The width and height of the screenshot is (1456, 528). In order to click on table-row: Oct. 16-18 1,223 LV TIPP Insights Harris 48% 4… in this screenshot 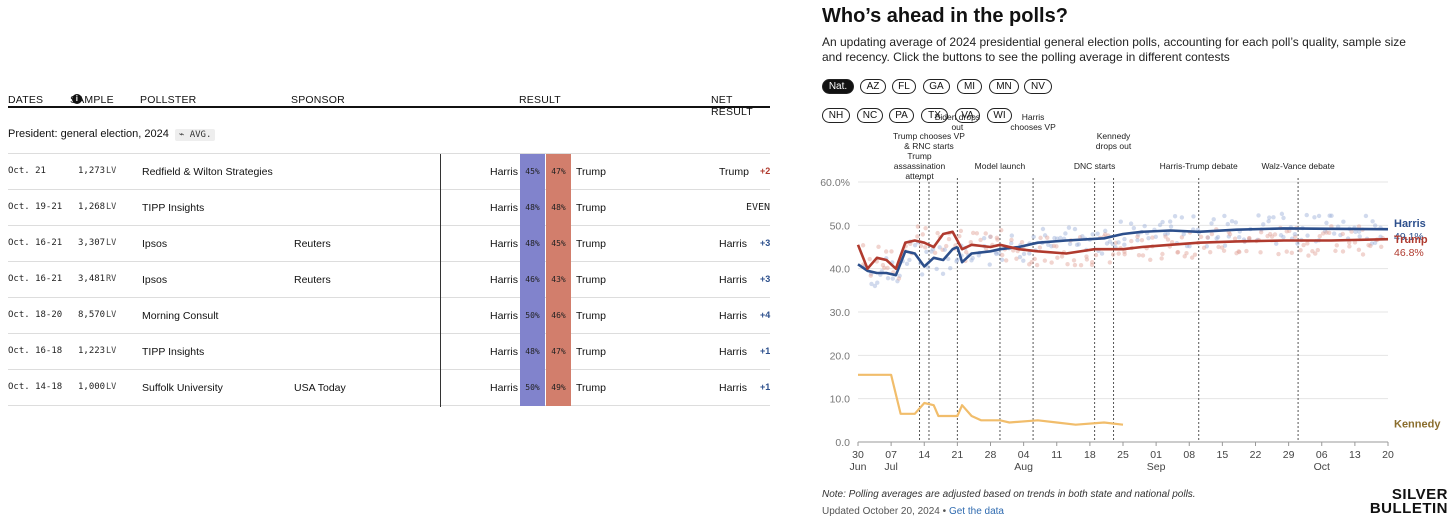, I will do `click(389, 352)`.